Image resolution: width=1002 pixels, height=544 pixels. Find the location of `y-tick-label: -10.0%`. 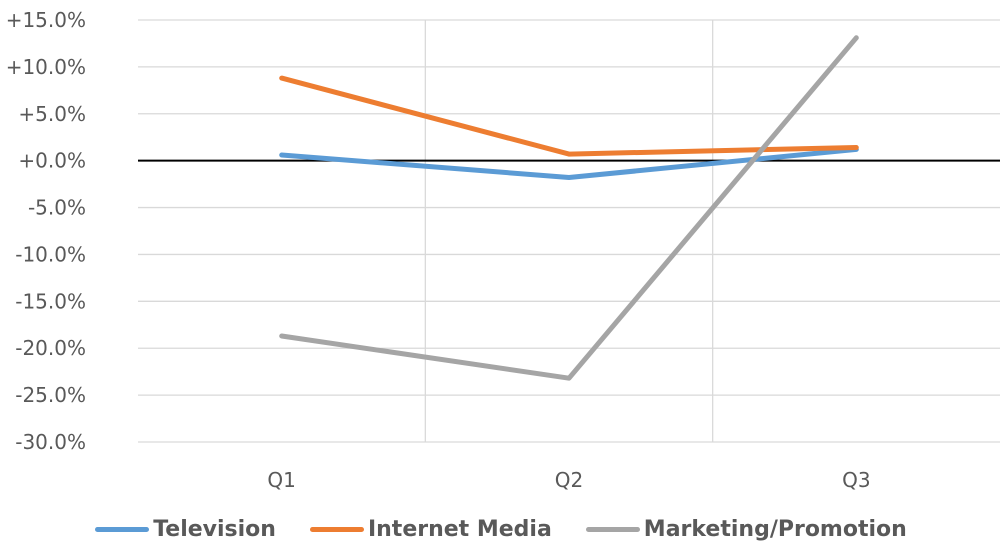

y-tick-label: -10.0% is located at coordinates (50, 254).